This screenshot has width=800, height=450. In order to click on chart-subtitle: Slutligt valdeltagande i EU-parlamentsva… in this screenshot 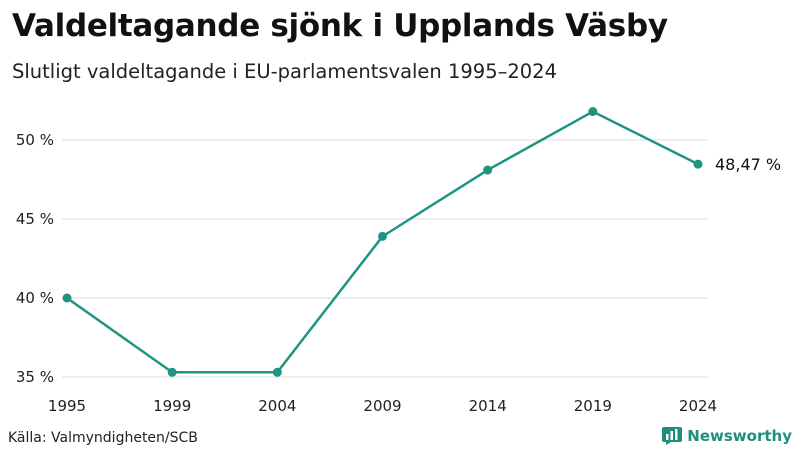, I will do `click(284, 71)`.